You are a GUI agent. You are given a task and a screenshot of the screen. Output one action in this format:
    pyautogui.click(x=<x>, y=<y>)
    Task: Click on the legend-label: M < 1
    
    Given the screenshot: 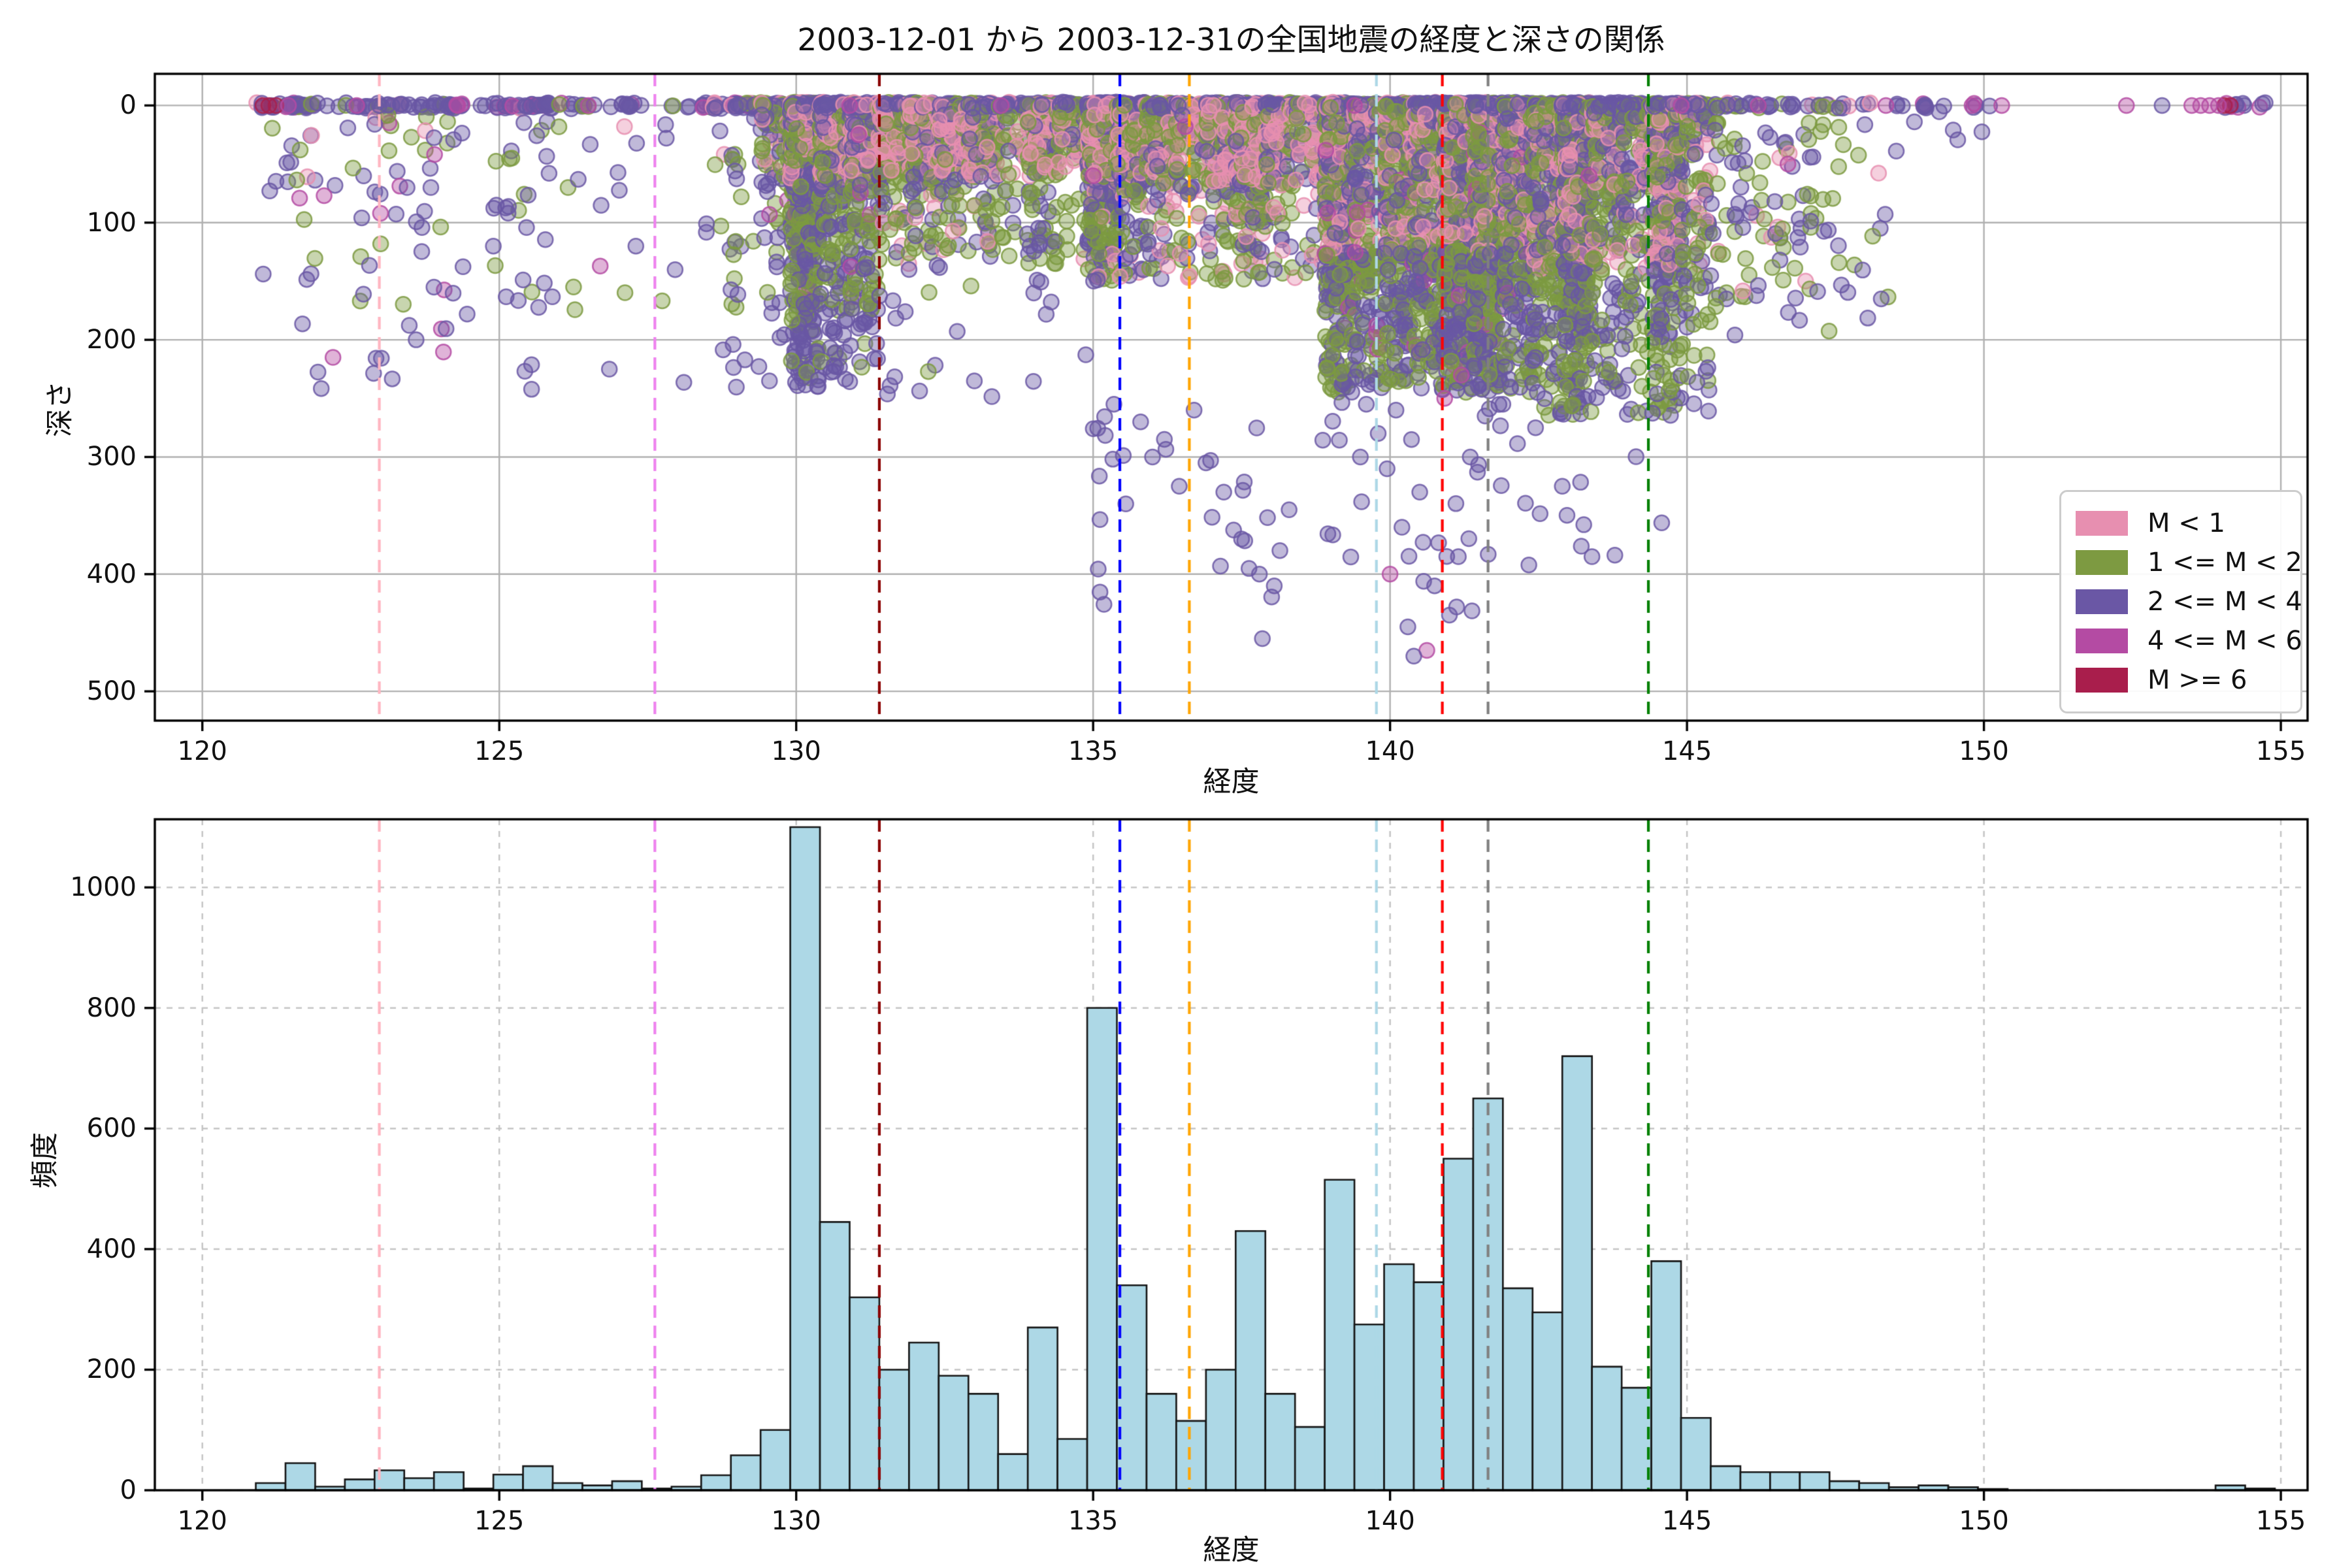 What is the action you would take?
    pyautogui.click(x=2186, y=523)
    